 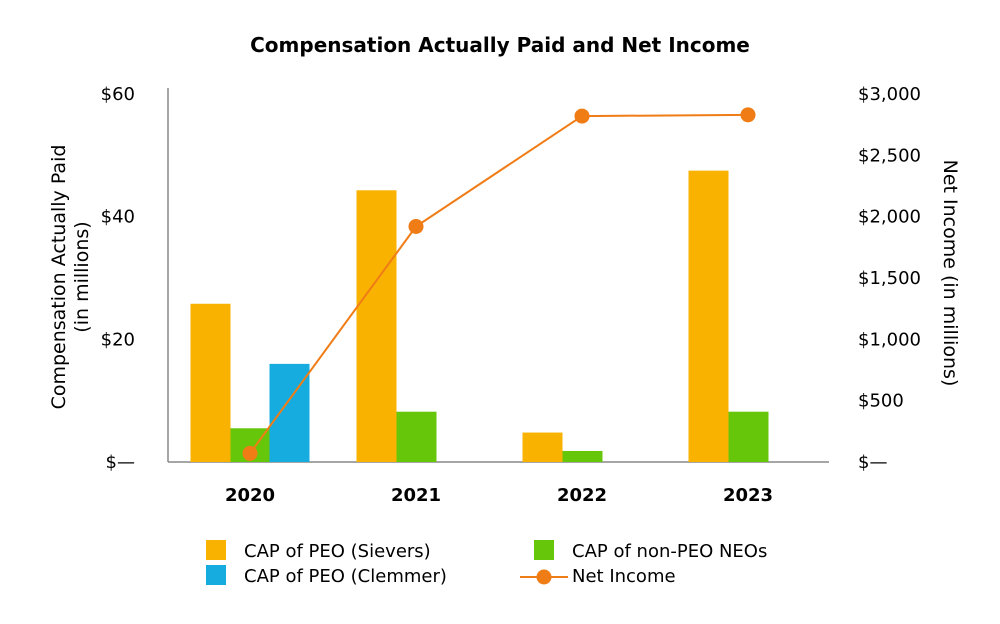 What do you see at coordinates (118, 217) in the screenshot?
I see `left-tick-label: $40` at bounding box center [118, 217].